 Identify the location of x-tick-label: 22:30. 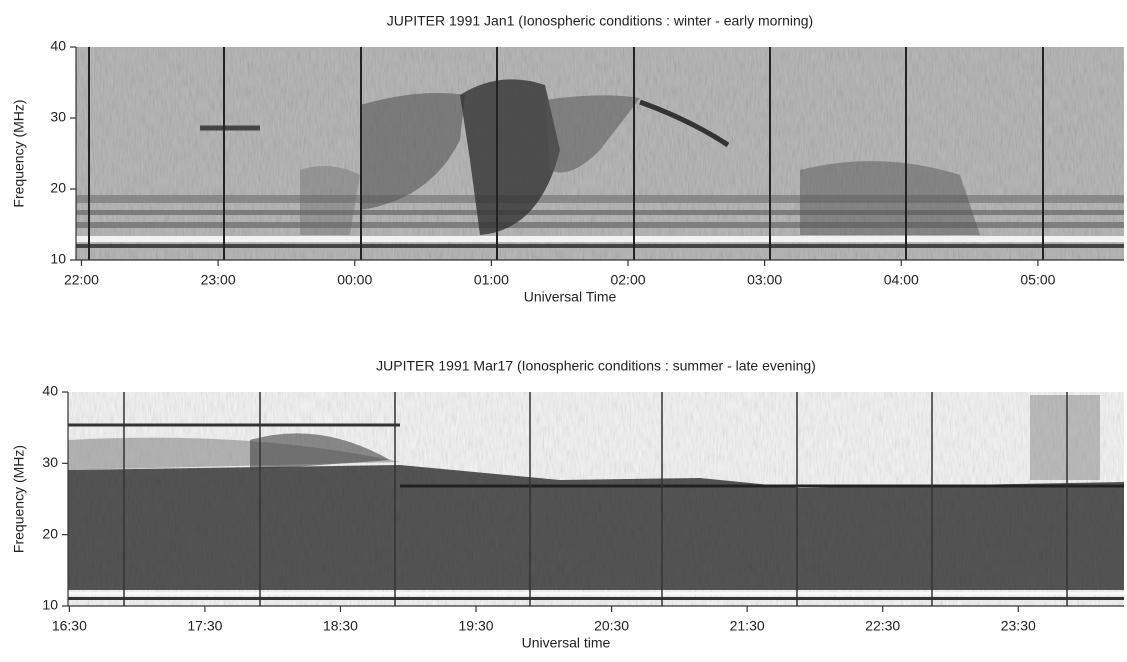
(882, 626).